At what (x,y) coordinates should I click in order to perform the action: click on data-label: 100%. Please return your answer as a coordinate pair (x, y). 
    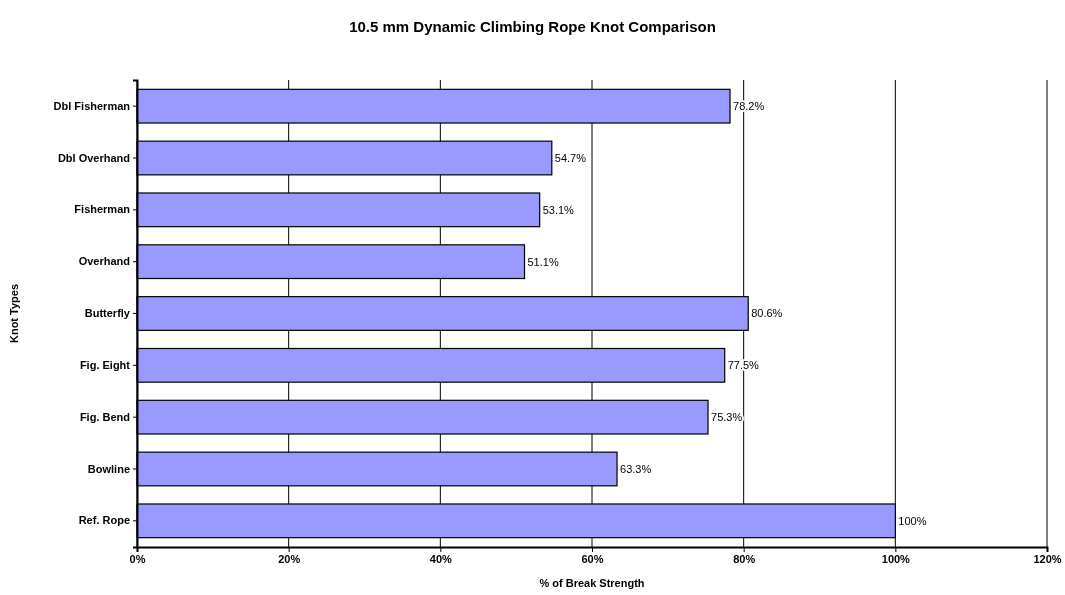
    Looking at the image, I should click on (912, 520).